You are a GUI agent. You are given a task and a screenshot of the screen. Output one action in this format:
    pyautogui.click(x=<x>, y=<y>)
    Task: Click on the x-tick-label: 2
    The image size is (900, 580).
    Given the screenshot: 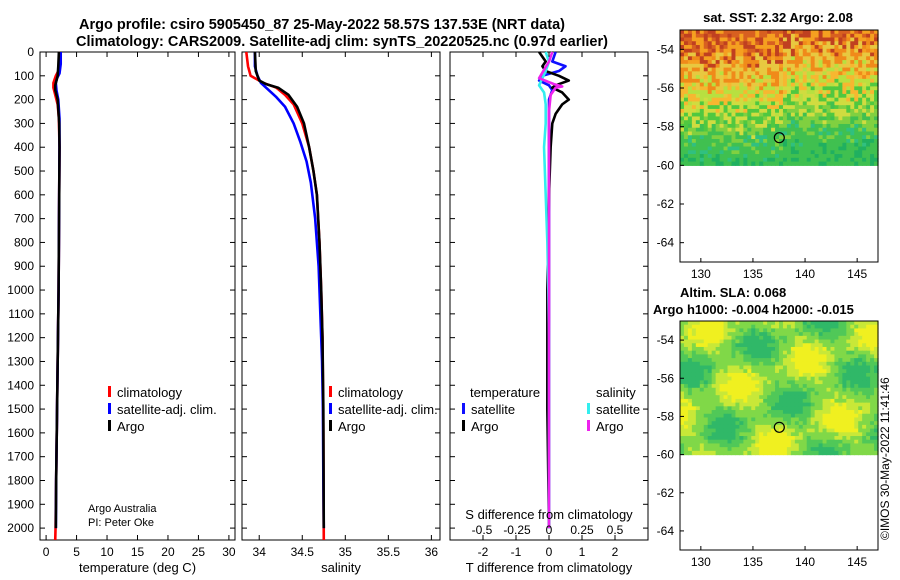 What is the action you would take?
    pyautogui.click(x=615, y=552)
    